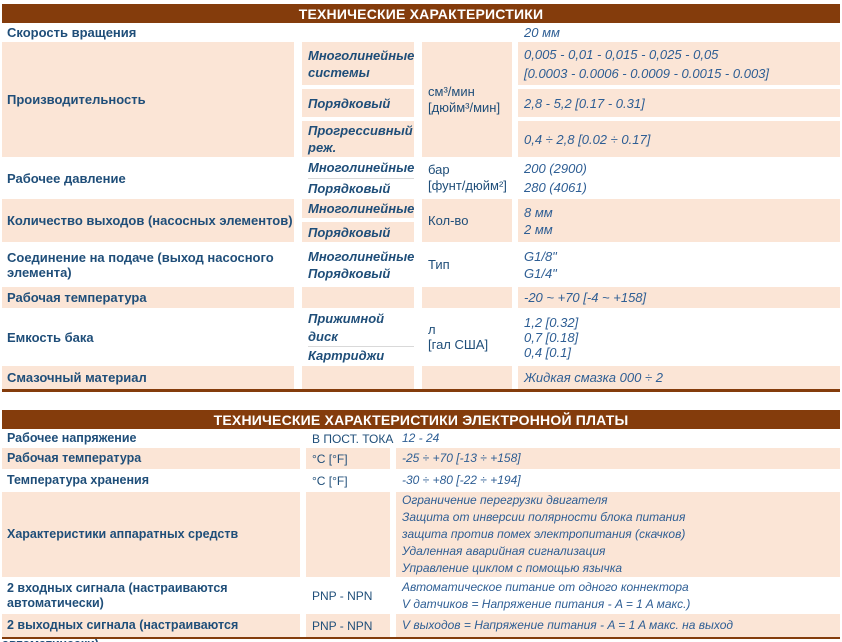 The width and height of the screenshot is (842, 642). What do you see at coordinates (148, 377) in the screenshot?
I see `row-label-cell: Смазочный материал` at bounding box center [148, 377].